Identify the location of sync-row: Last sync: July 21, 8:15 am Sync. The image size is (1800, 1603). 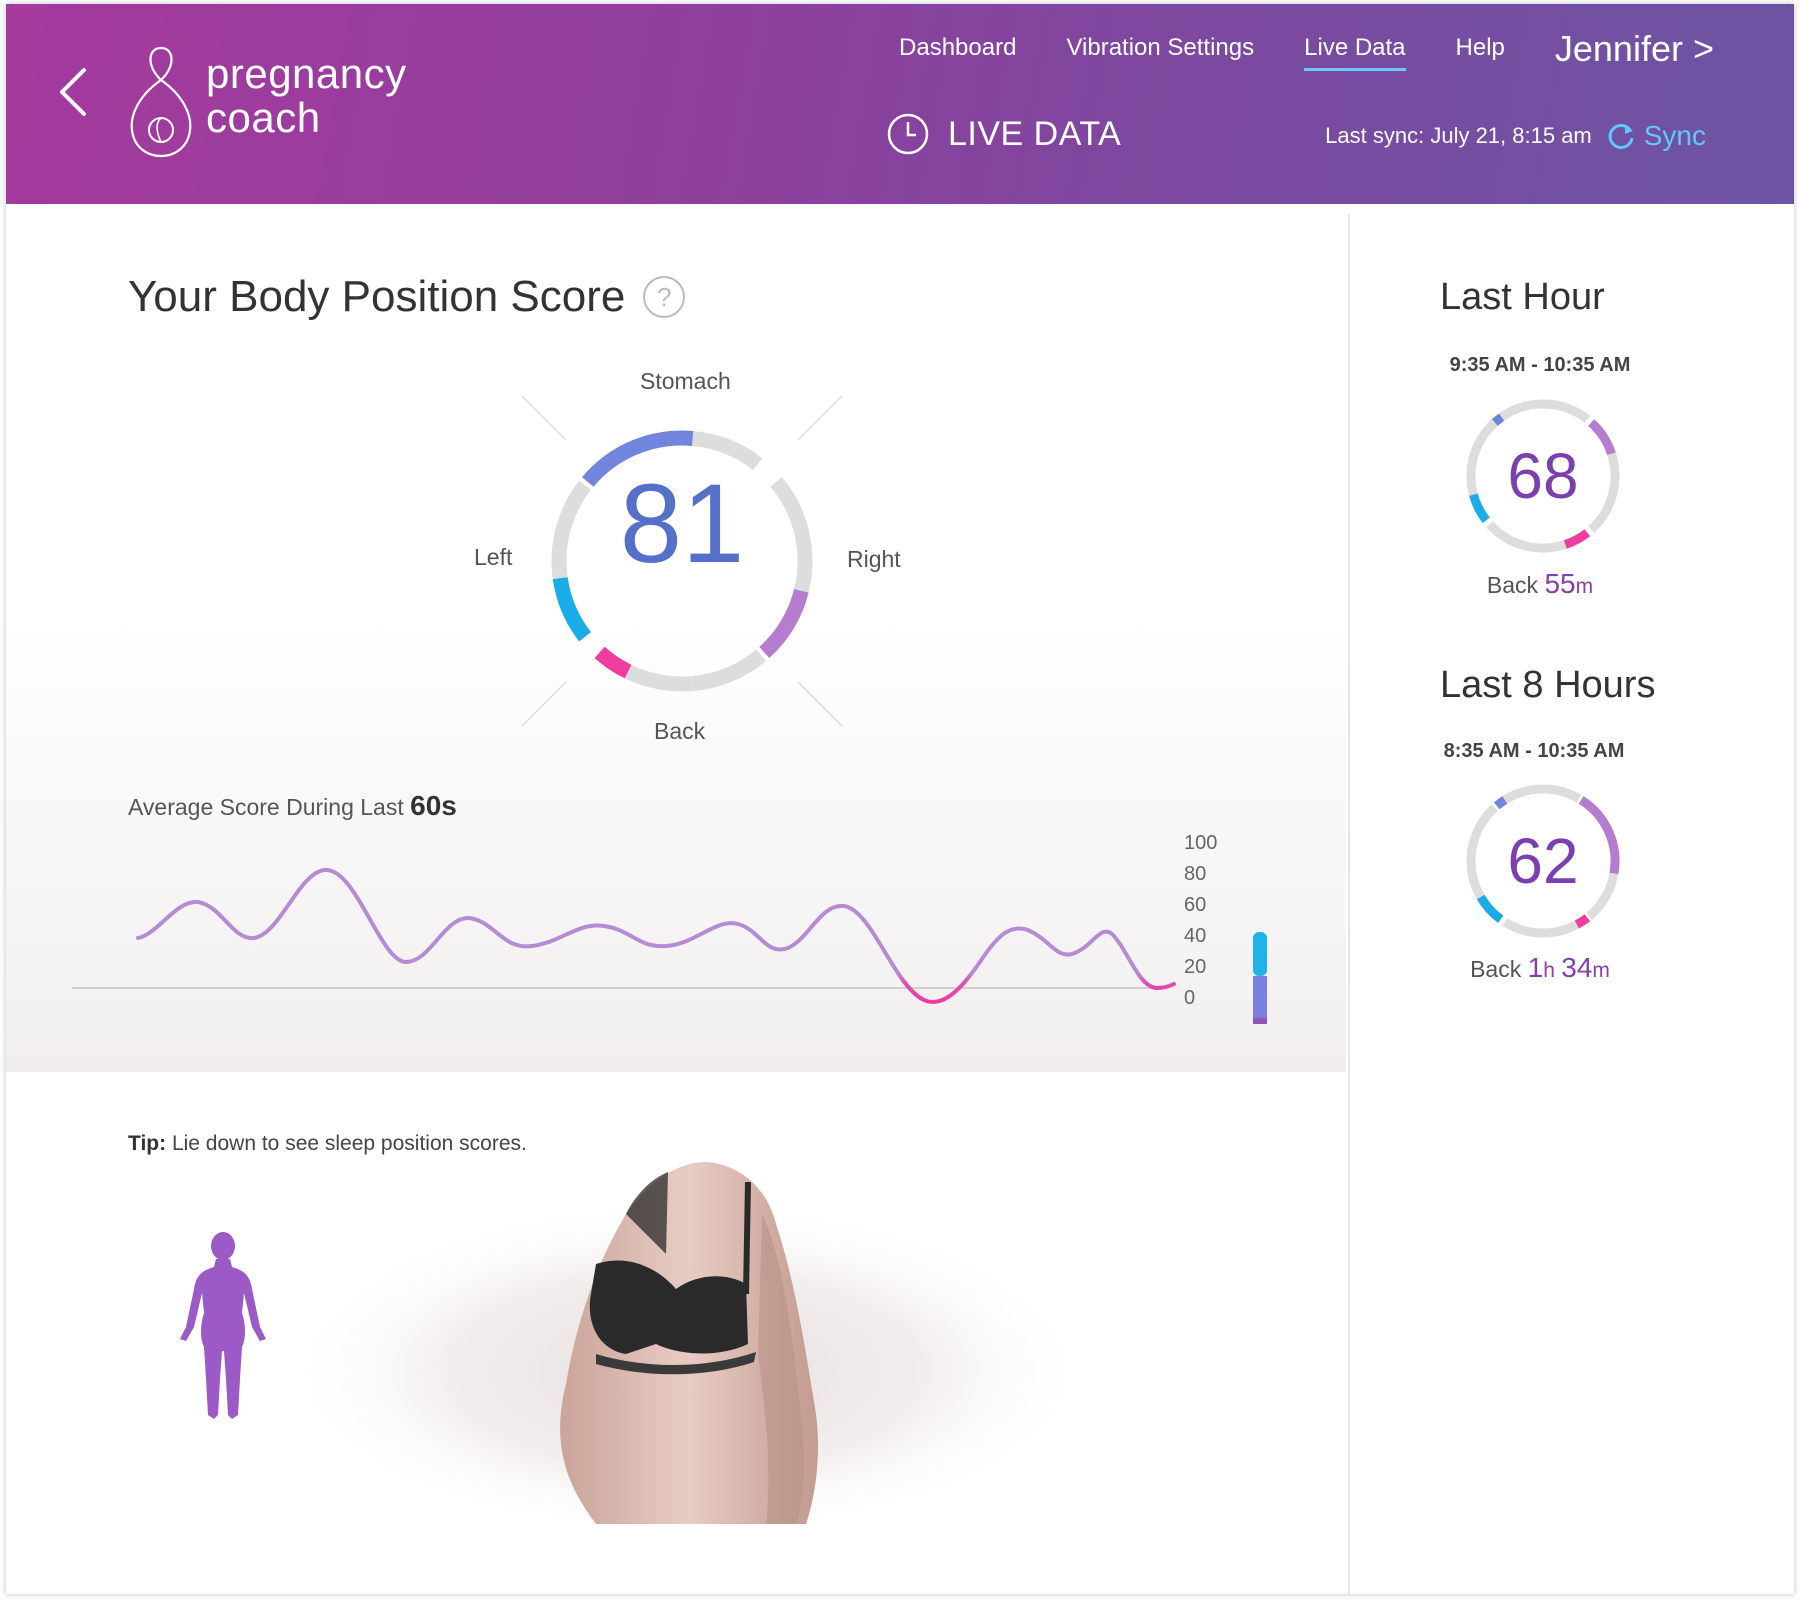
(1515, 136).